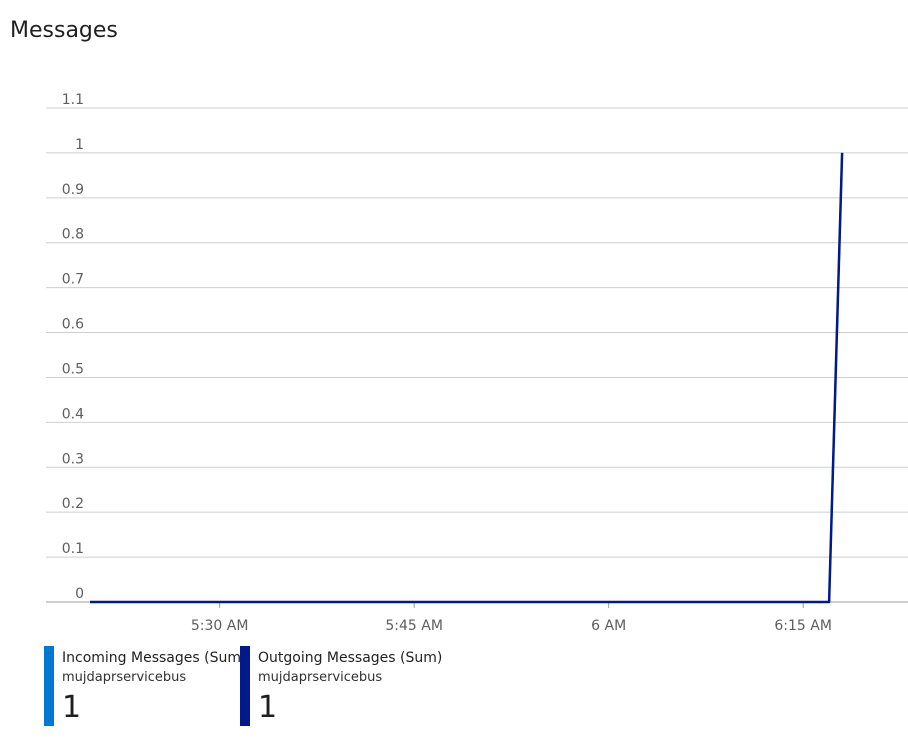  Describe the element at coordinates (73, 549) in the screenshot. I see `y-tick-label: 0.1` at that location.